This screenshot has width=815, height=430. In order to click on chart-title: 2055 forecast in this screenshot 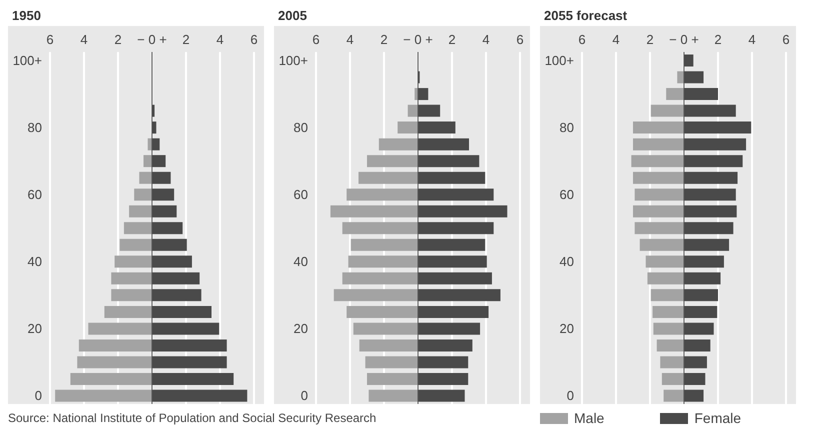, I will do `click(585, 16)`.